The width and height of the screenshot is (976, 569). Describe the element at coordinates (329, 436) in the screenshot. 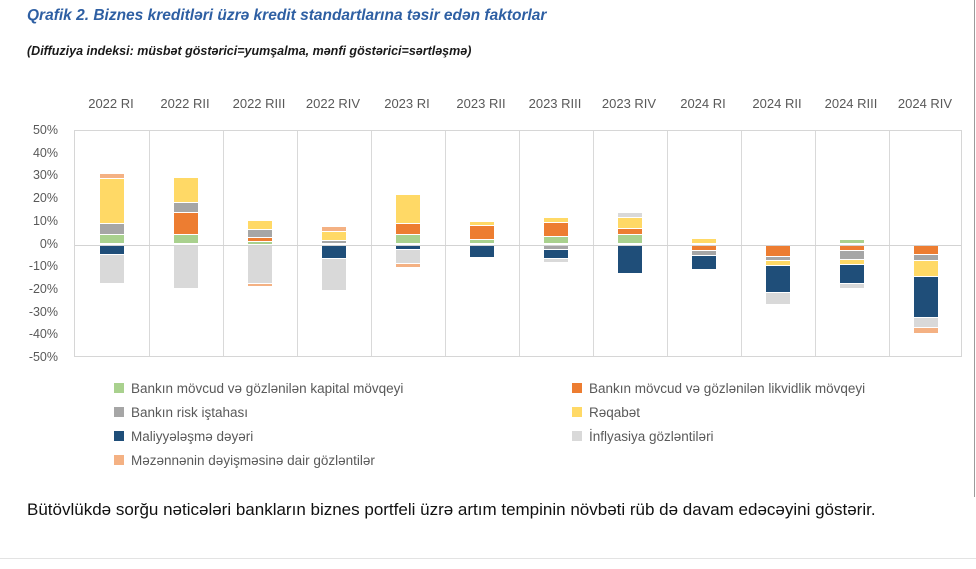

I see `legend-item: Maliyyələşmə dəyəri` at that location.